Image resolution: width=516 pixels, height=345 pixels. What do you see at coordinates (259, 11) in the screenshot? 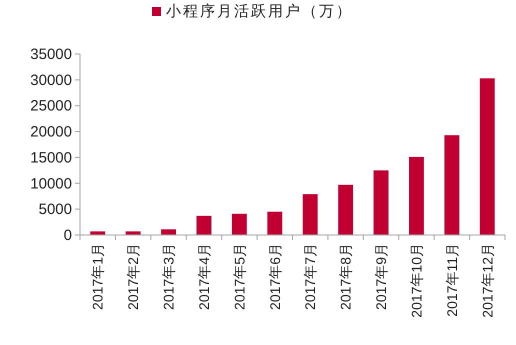
I see `legend-label: 小程序月活跃用户（万）` at bounding box center [259, 11].